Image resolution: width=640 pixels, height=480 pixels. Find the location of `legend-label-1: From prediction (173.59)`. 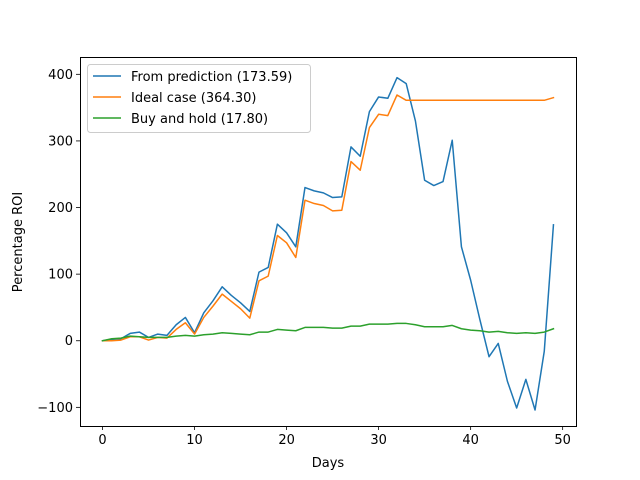

legend-label-1: From prediction (173.59) is located at coordinates (211, 77).